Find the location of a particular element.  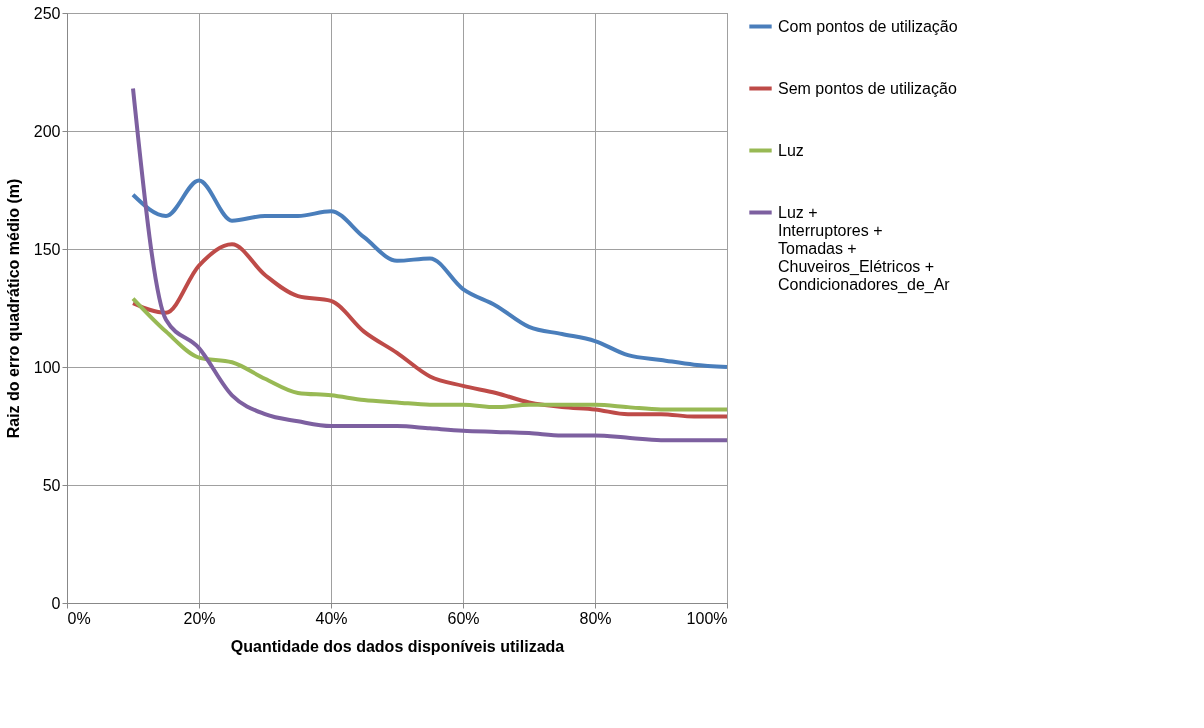

legend-label: Sem pontos de utilização is located at coordinates (867, 88).